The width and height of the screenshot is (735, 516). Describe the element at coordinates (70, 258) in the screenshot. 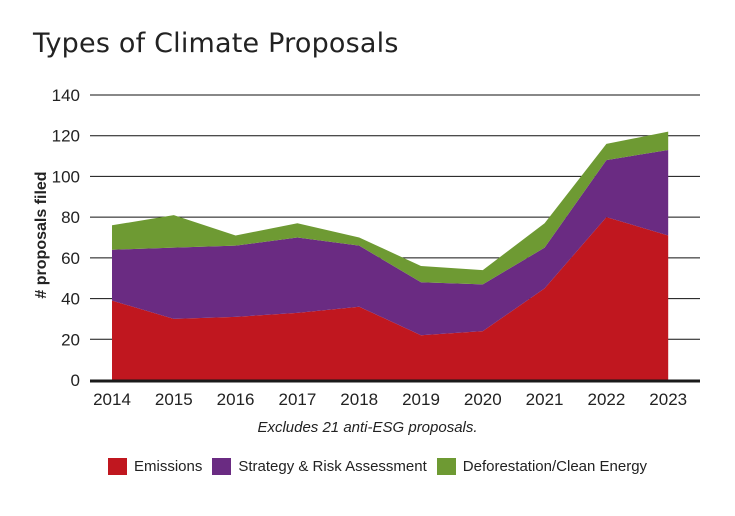

I see `y-tick-label-60: 60` at that location.